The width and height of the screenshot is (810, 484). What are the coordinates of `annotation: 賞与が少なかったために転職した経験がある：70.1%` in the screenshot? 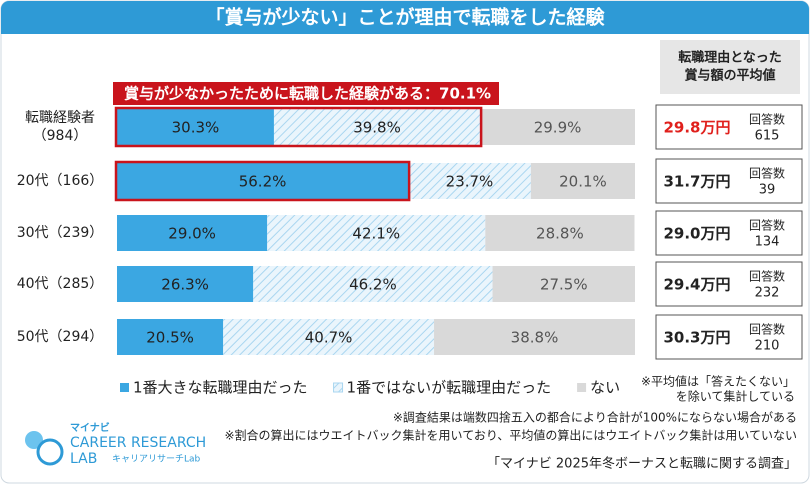 It's located at (307, 94).